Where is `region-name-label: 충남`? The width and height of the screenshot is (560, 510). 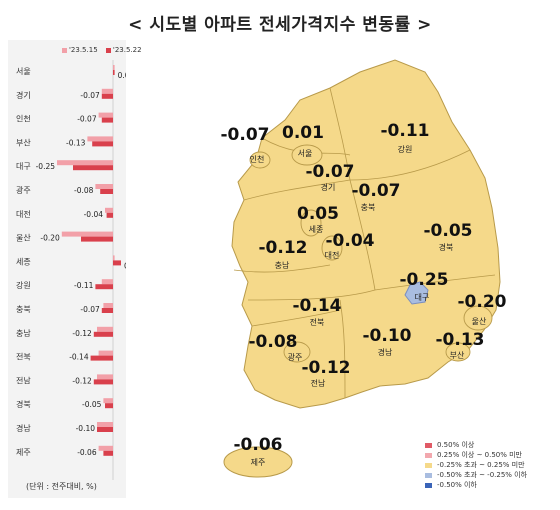 region-name-label: 충남 is located at coordinates (282, 265).